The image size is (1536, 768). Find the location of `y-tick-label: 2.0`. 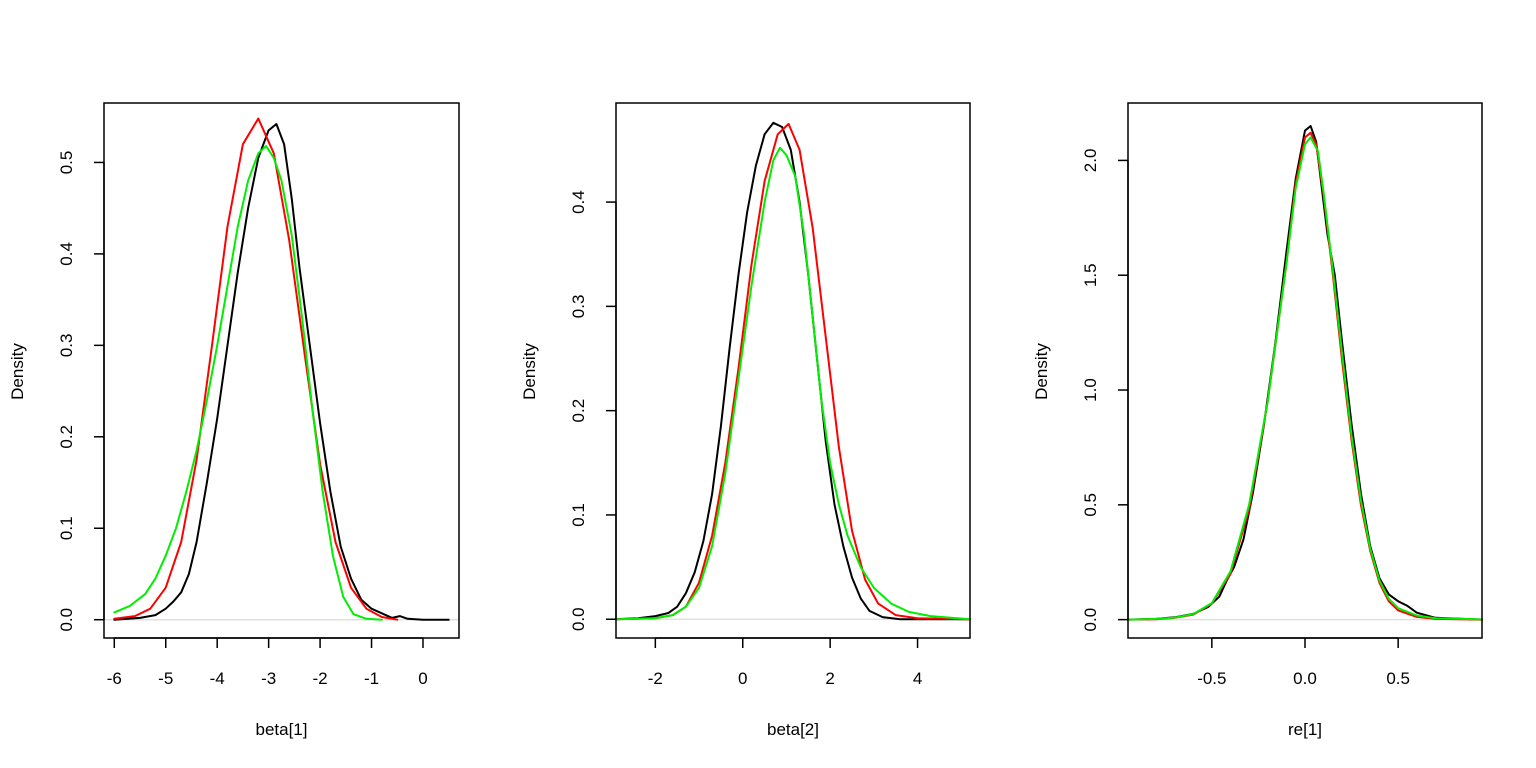

y-tick-label: 2.0 is located at coordinates (1090, 161).